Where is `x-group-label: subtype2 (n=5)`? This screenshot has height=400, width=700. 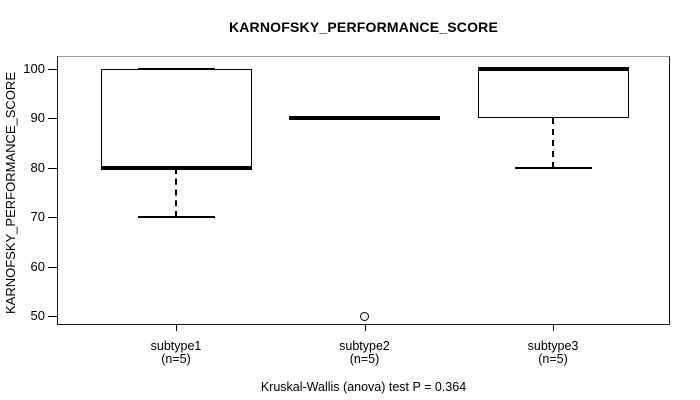
x-group-label: subtype2 (n=5) is located at coordinates (365, 353).